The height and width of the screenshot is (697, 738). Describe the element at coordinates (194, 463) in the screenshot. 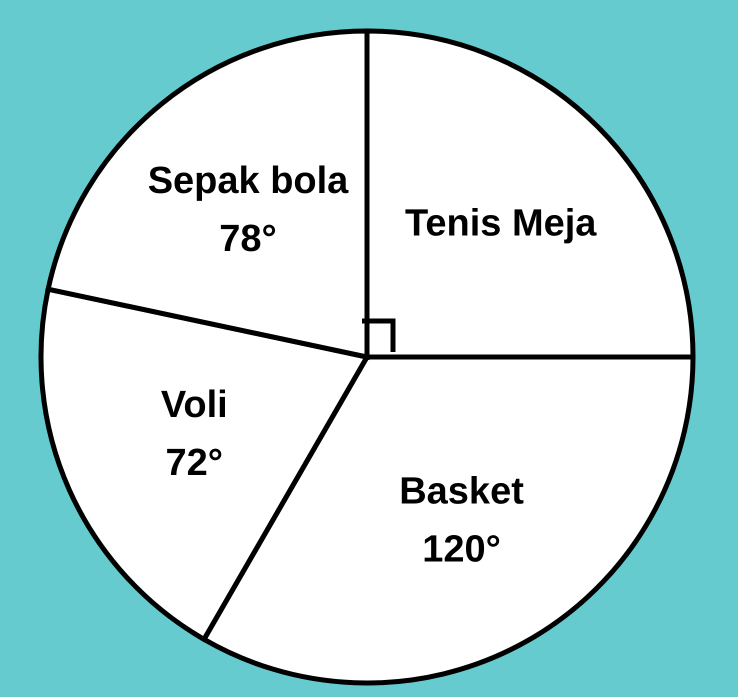

I see `data-label: 72°` at that location.